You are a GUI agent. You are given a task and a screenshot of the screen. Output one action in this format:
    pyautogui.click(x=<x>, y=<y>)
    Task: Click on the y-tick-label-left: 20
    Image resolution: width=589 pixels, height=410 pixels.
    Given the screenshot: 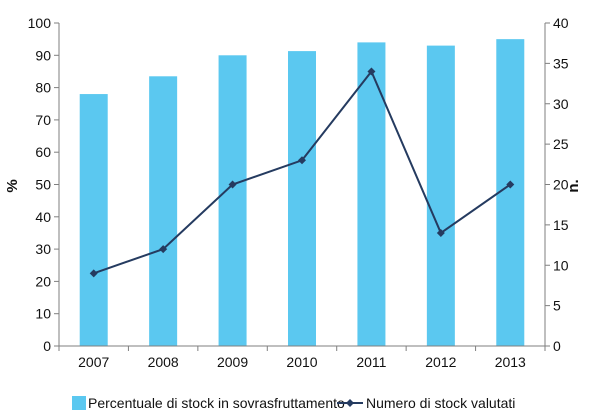 What is the action you would take?
    pyautogui.click(x=43, y=281)
    